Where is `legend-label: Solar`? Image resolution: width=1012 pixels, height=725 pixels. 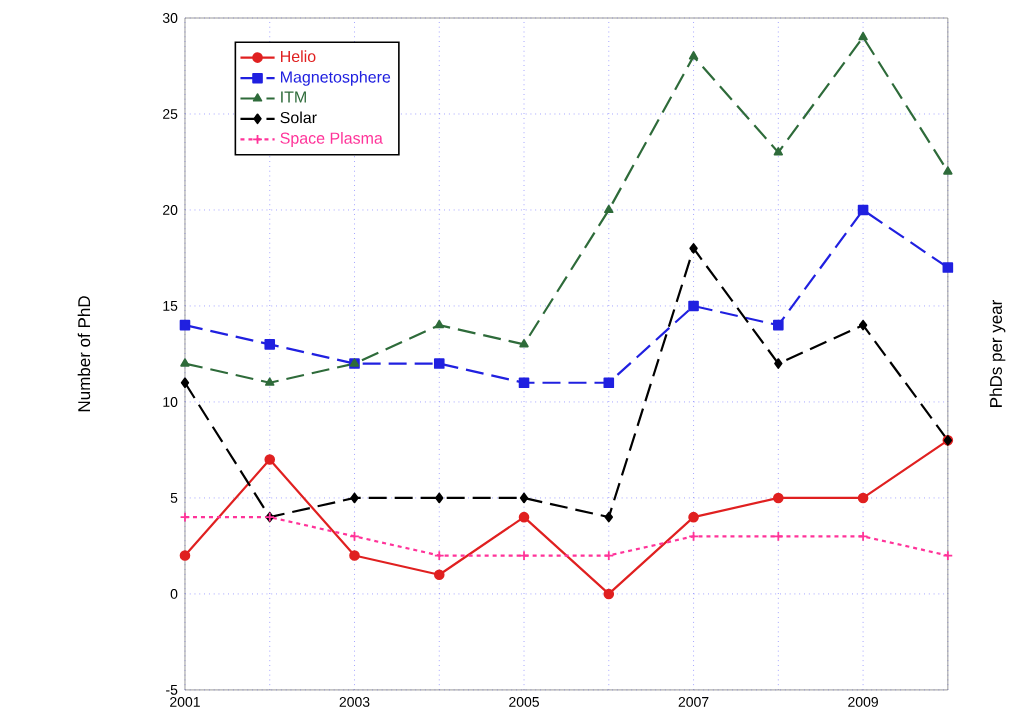
legend-label: Solar is located at coordinates (298, 117).